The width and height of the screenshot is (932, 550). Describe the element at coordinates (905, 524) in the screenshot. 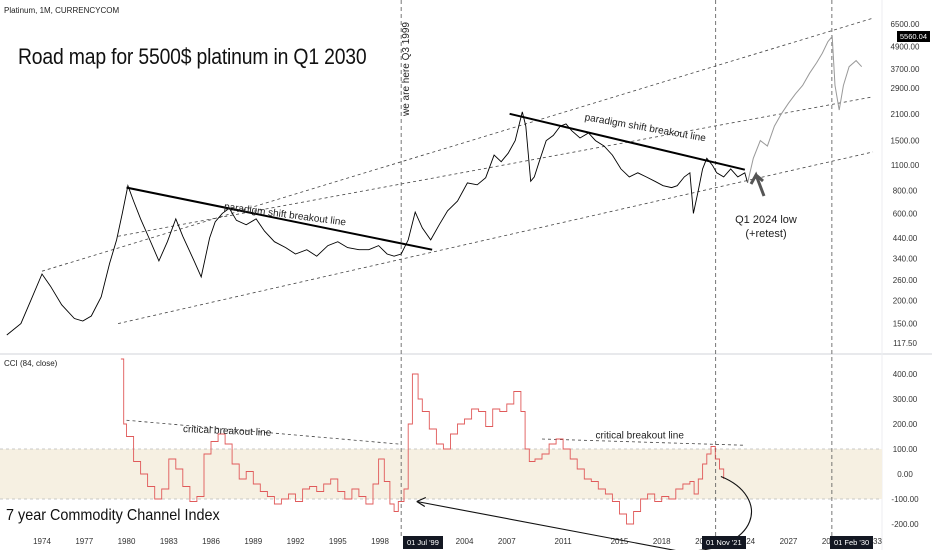

I see `cci-tick-label: -200.00` at that location.